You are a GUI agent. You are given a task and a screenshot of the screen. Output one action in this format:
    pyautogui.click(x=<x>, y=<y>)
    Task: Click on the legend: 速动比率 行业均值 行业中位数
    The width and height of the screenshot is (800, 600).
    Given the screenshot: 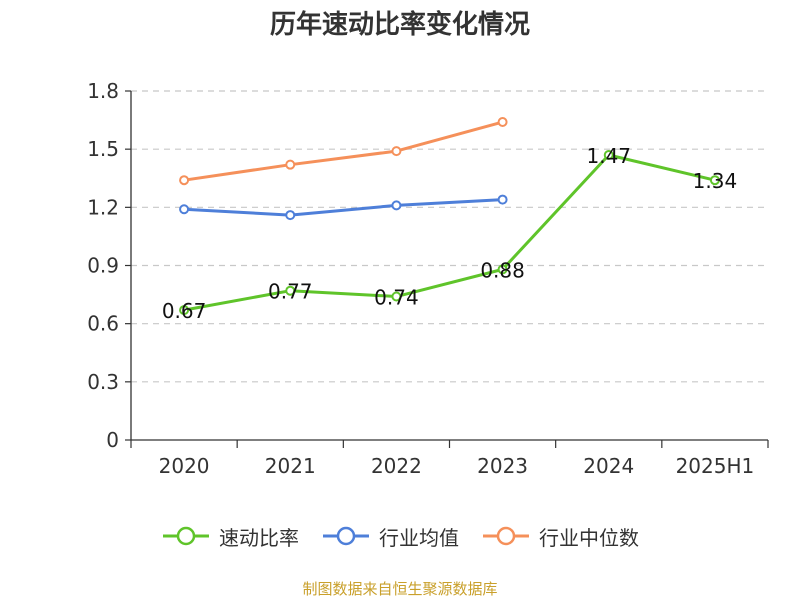 What is the action you would take?
    pyautogui.click(x=400, y=536)
    